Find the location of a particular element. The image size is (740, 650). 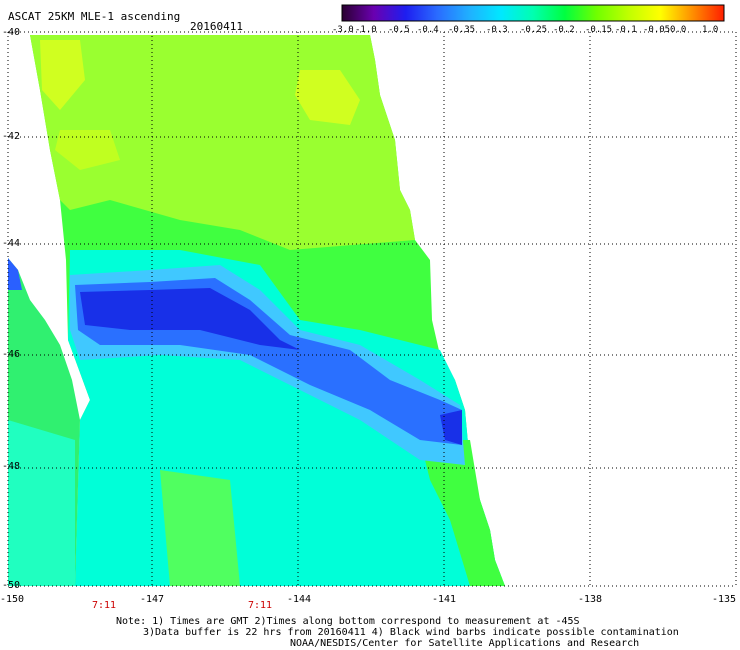

color-bar is located at coordinates (533, 13).